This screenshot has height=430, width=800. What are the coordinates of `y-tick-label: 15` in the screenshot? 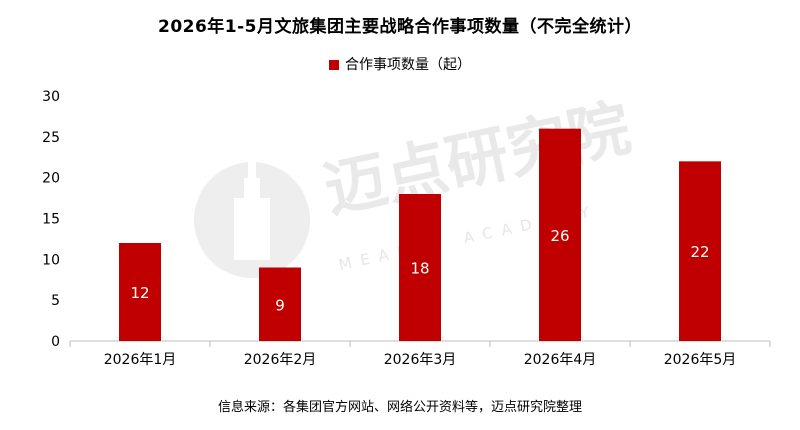 It's located at (51, 220).